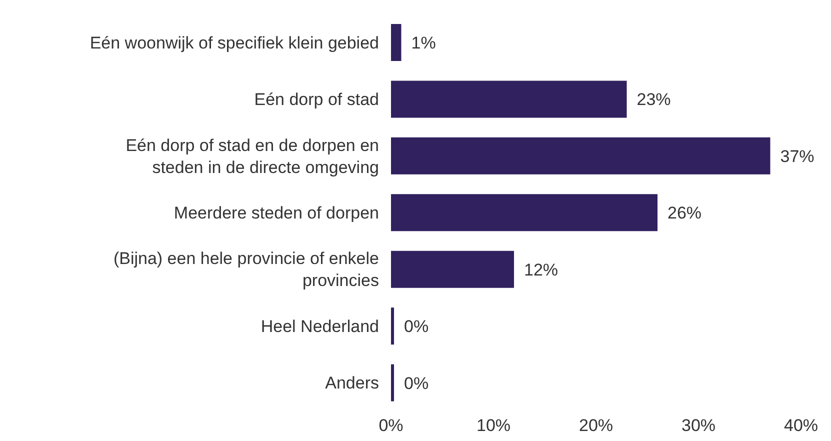 The width and height of the screenshot is (831, 441). Describe the element at coordinates (541, 270) in the screenshot. I see `data-label: 12%` at that location.